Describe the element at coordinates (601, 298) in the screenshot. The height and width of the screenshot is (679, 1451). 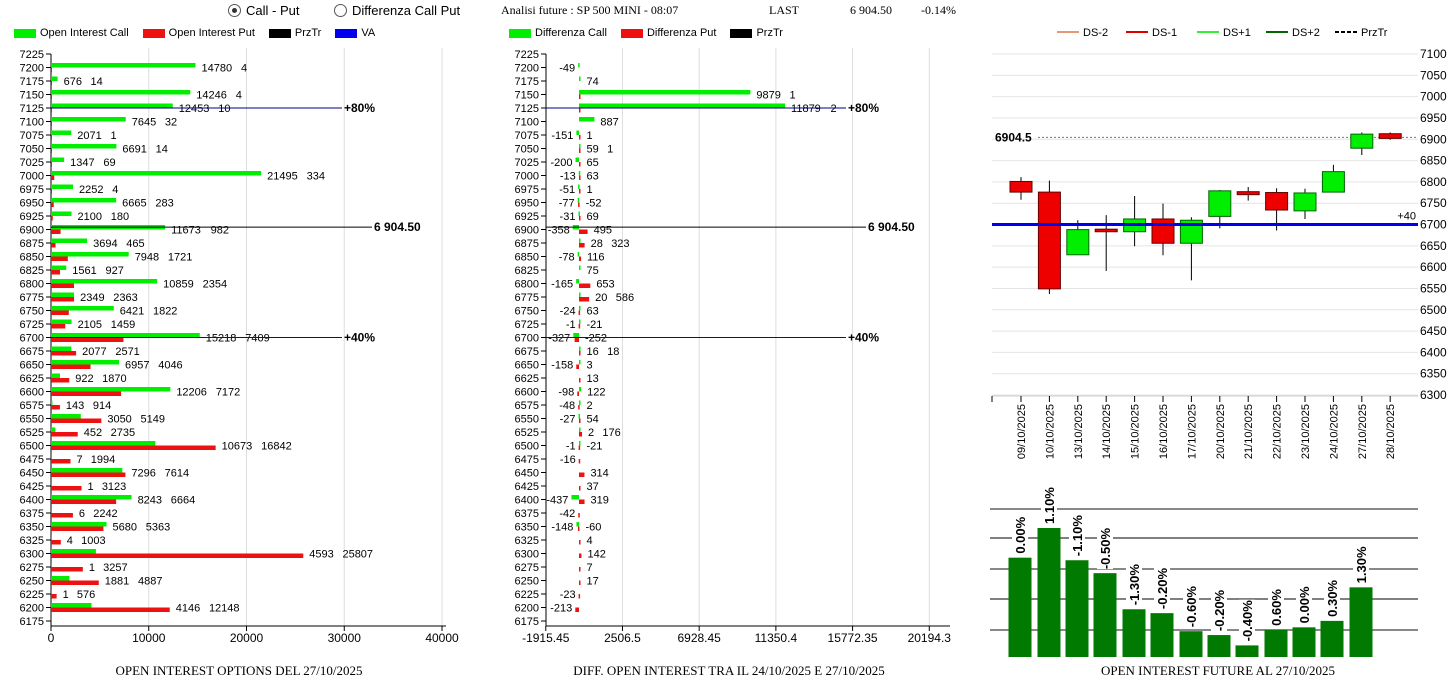
I see `diff-call-label: 20` at that location.